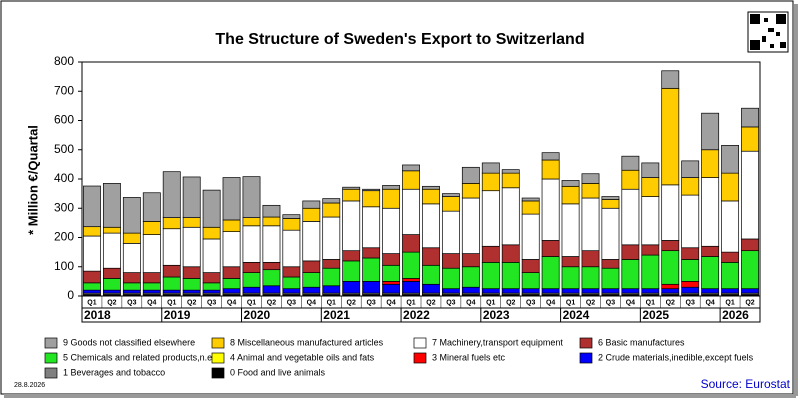 Image resolution: width=800 pixels, height=405 pixels. What do you see at coordinates (768, 32) in the screenshot?
I see `qr-code` at bounding box center [768, 32].